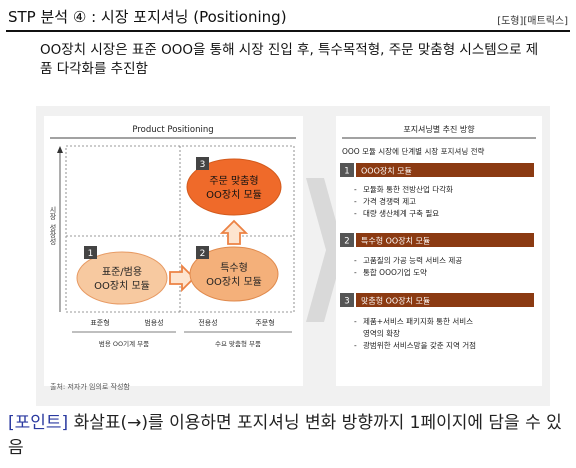 The width and height of the screenshot is (576, 468). What do you see at coordinates (413, 151) in the screenshot?
I see `strategy-intro: OOO 모듈 시장에 단계별 시장 포지셔닝 전략` at bounding box center [413, 151].